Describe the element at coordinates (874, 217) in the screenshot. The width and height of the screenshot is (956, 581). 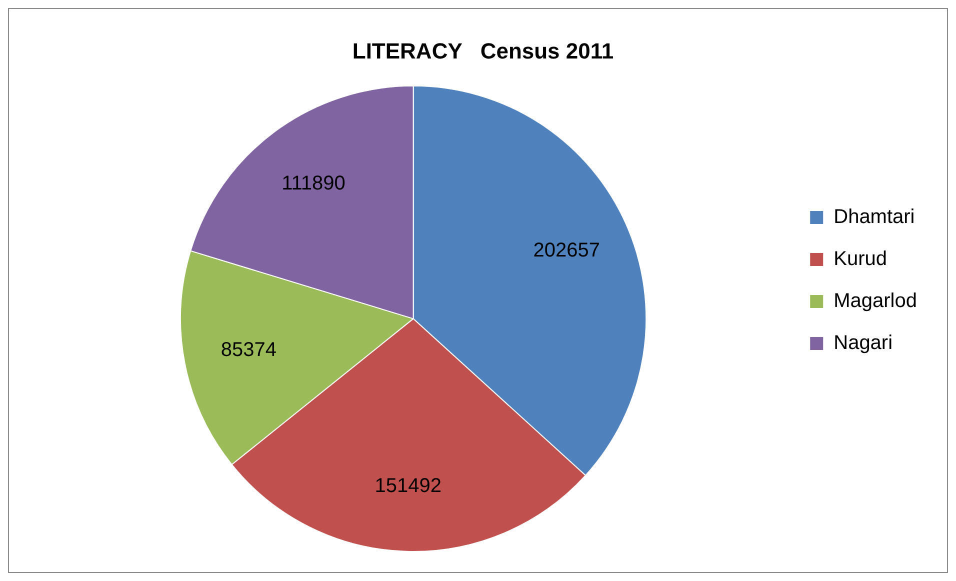
I see `legend-label: Dhamtari` at that location.